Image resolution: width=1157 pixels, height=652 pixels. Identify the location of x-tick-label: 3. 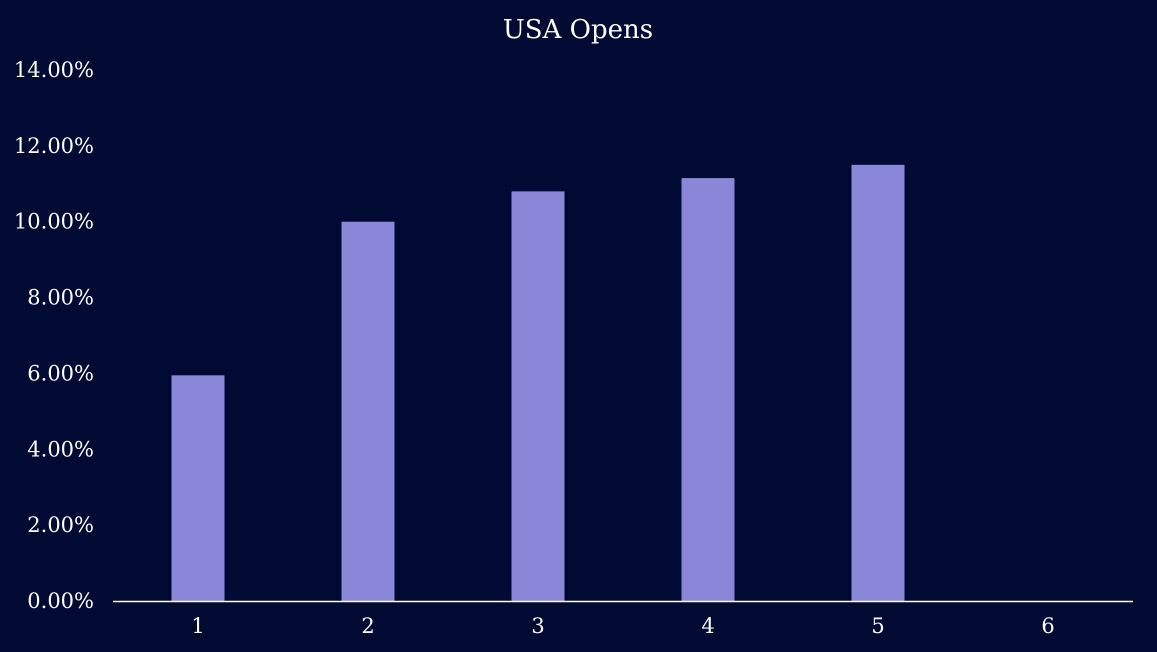
(537, 626).